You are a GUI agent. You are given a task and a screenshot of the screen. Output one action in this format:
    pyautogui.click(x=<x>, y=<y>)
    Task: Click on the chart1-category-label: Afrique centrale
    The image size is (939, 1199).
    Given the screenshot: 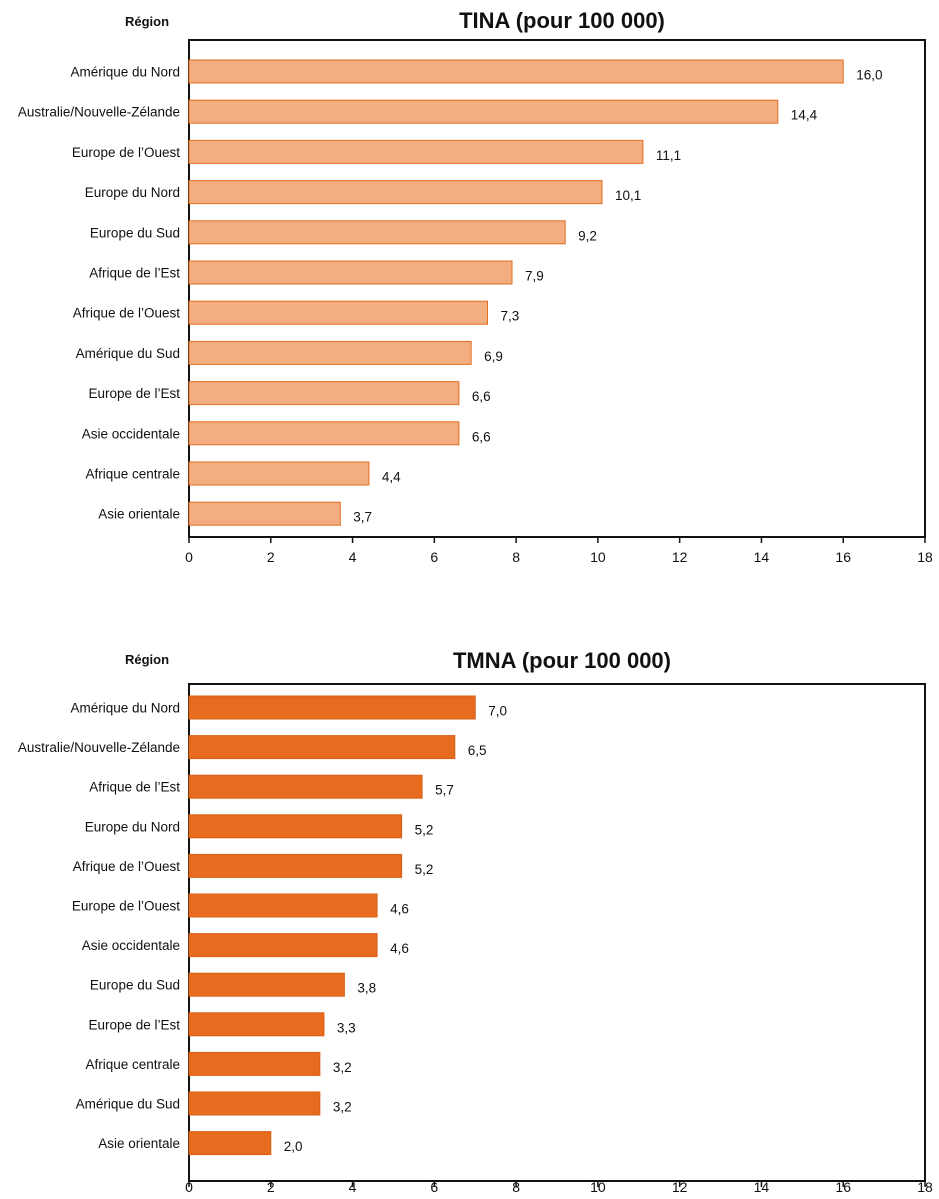 What is the action you would take?
    pyautogui.click(x=132, y=474)
    